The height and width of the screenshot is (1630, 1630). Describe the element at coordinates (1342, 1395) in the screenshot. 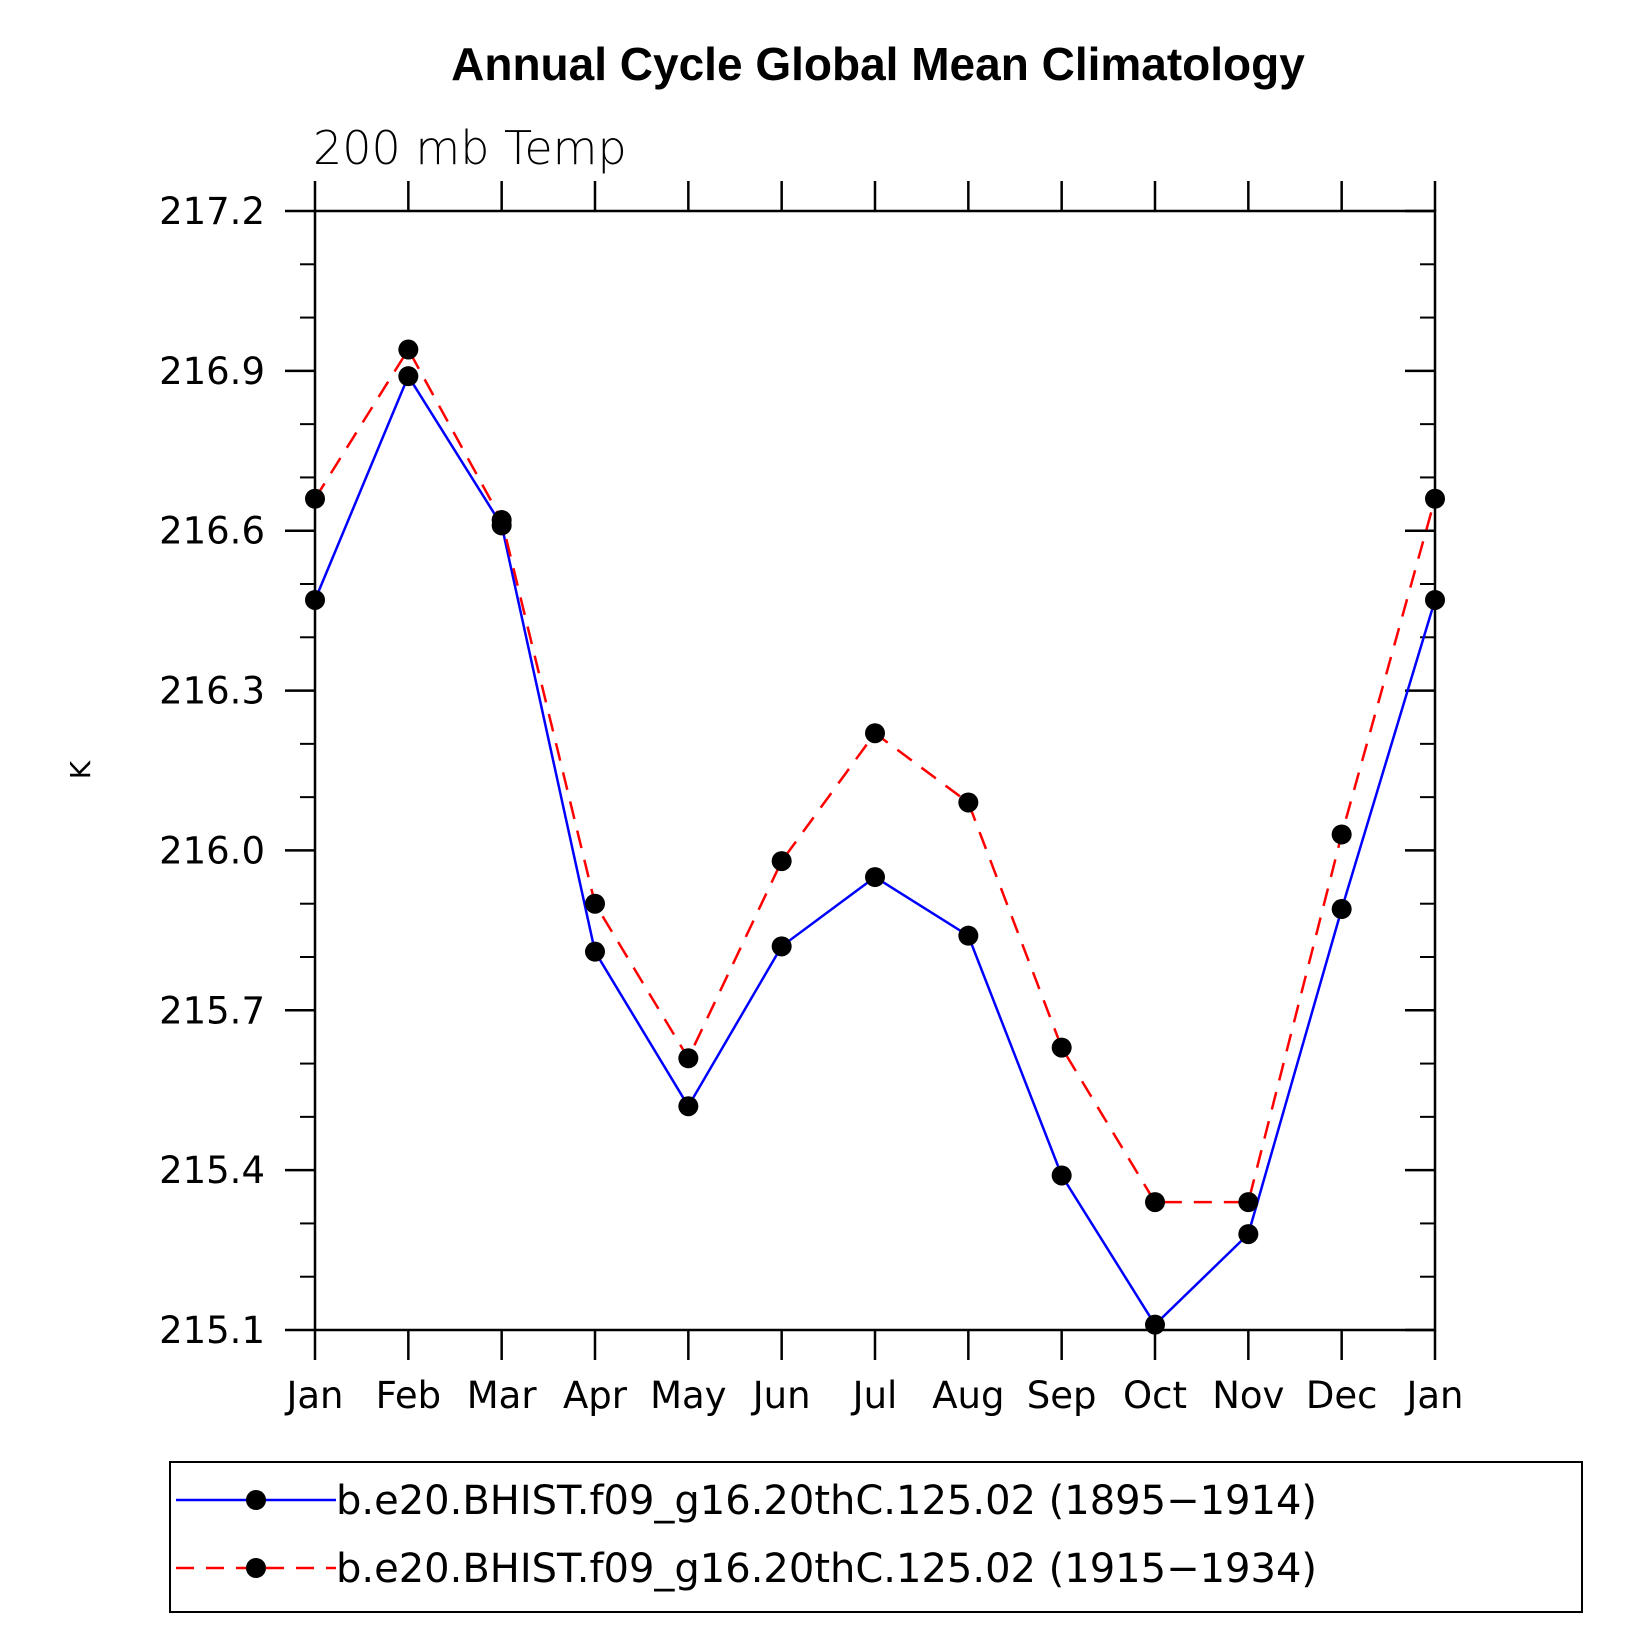

I see `x-tick-label: Dec` at that location.